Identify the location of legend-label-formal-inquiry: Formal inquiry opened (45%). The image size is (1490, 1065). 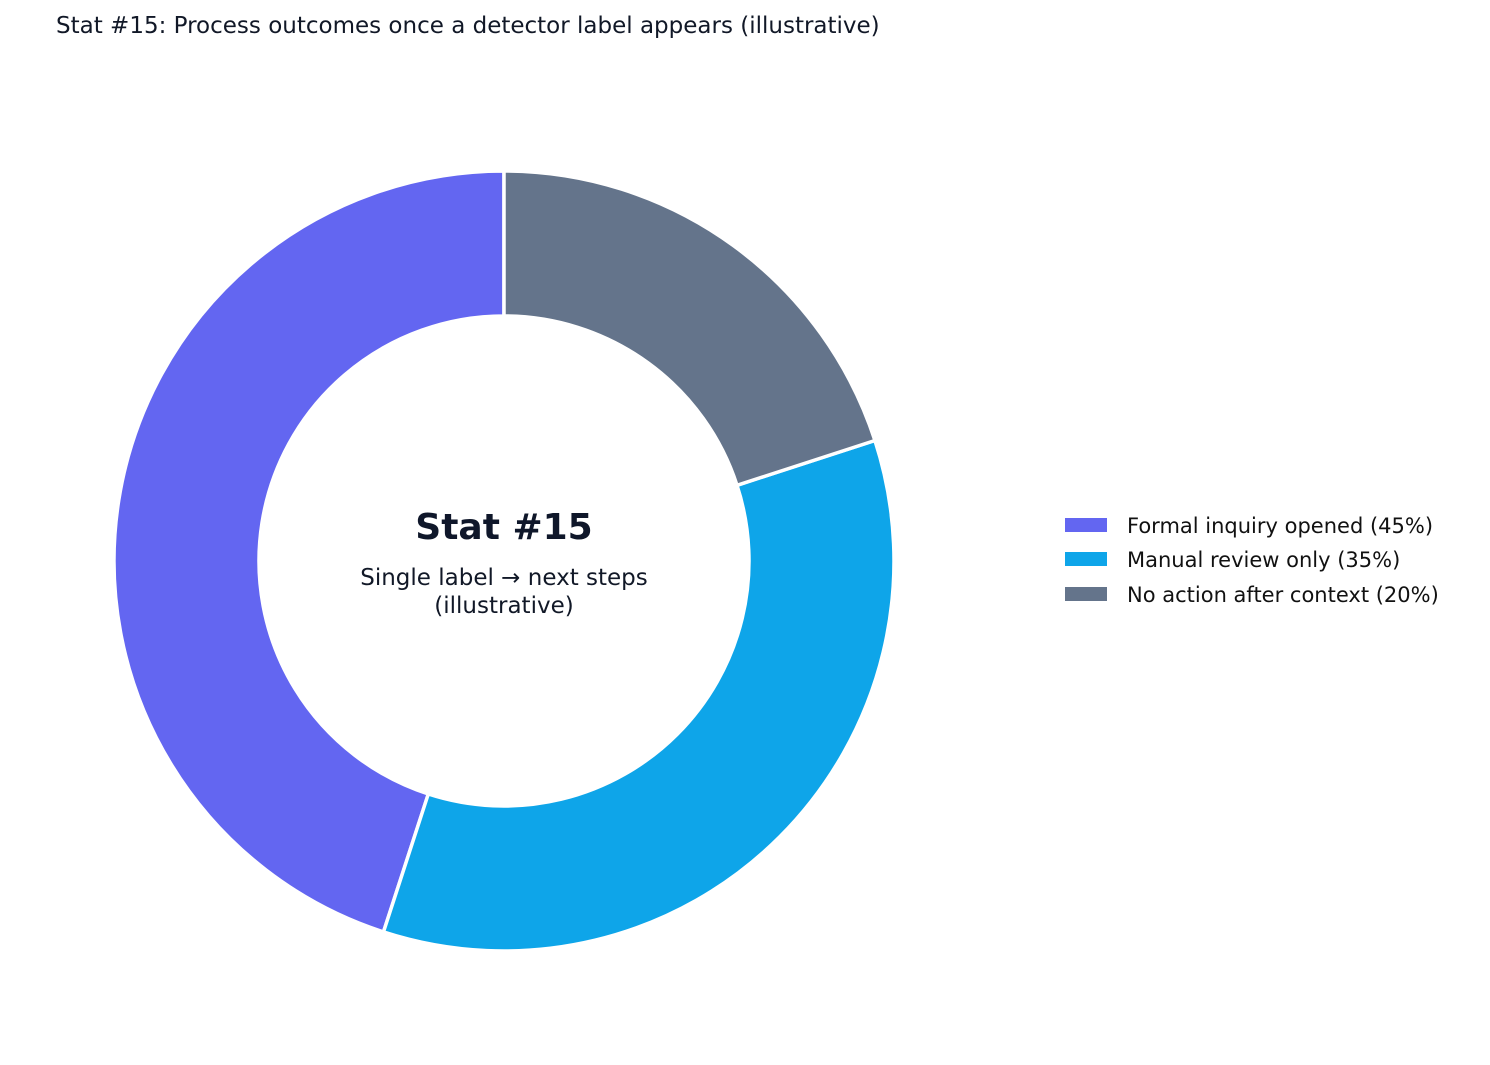
(1280, 526).